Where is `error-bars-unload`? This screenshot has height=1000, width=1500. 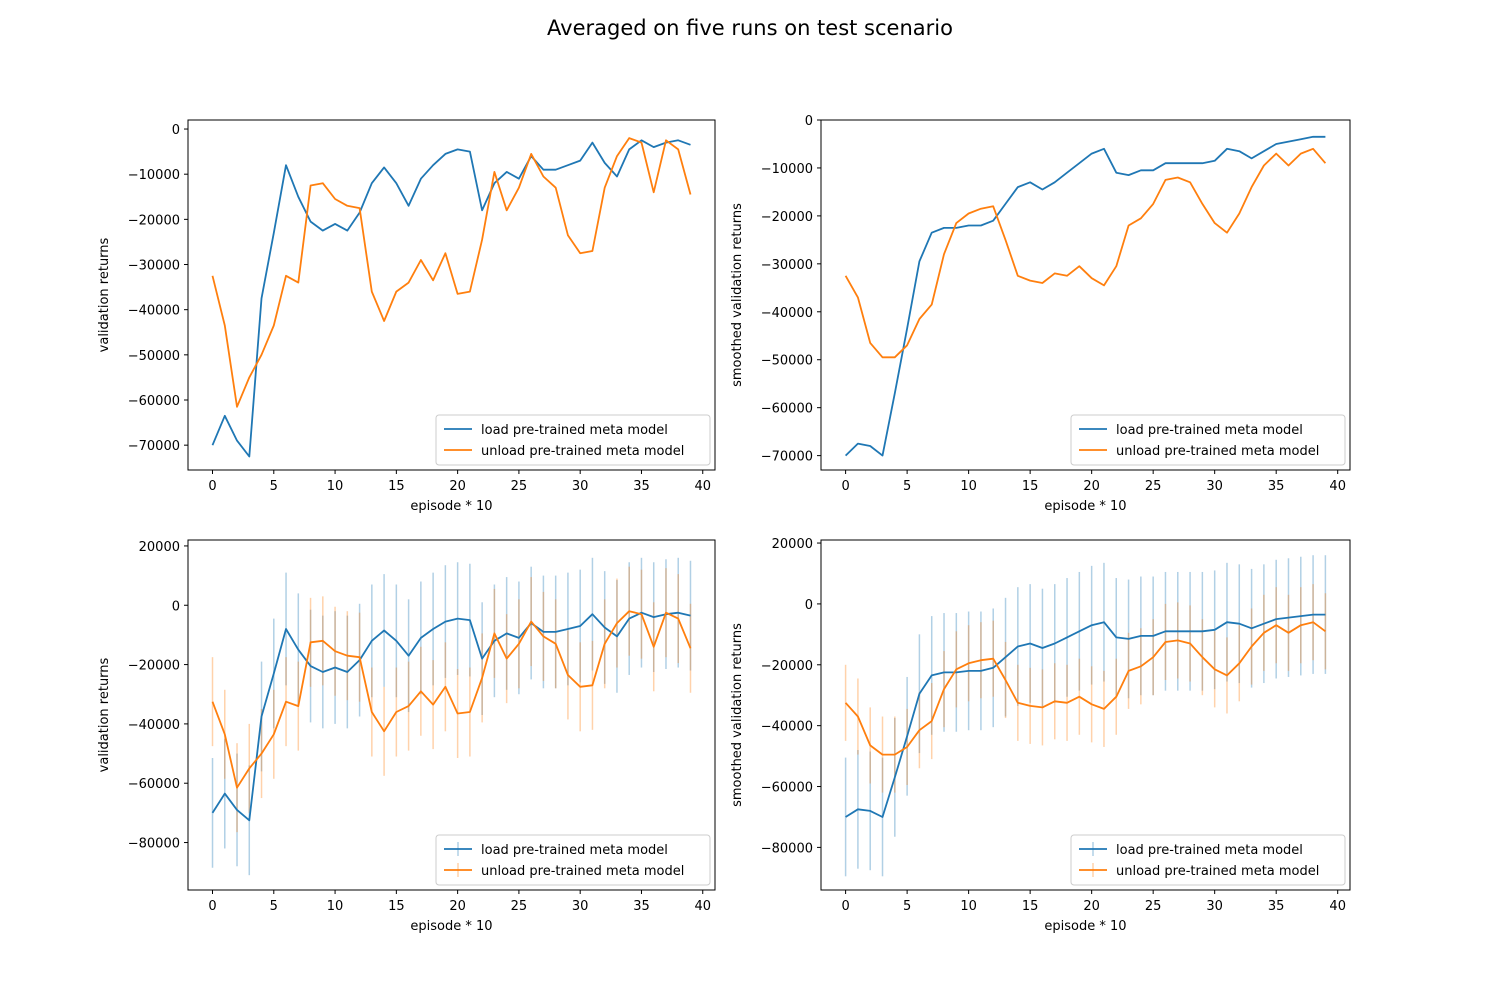 error-bars-unload is located at coordinates (1085, 688).